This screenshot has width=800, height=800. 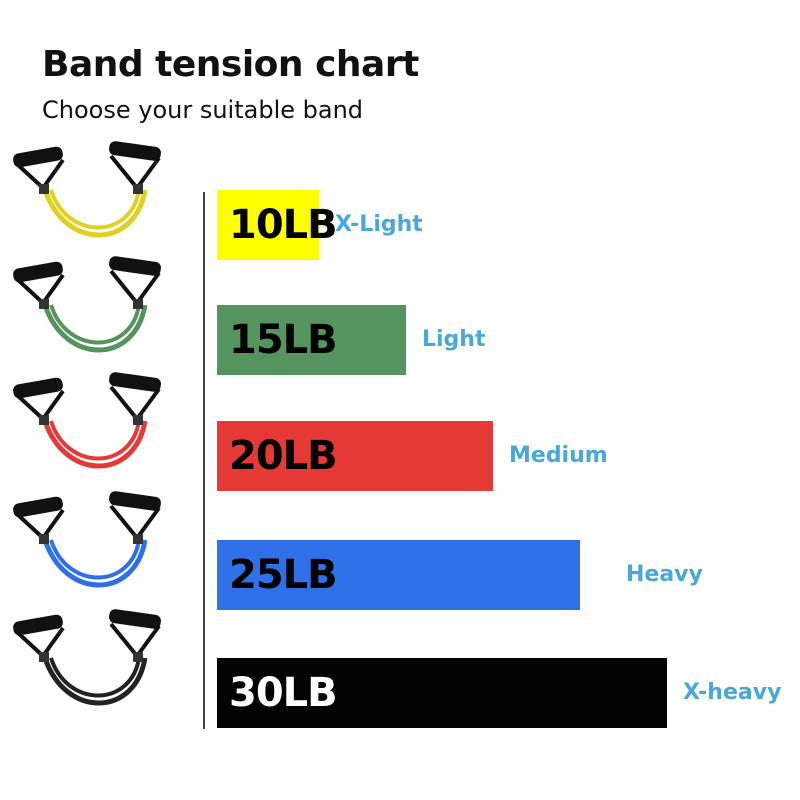 I want to click on chart-title: Band tension chart, so click(x=230, y=64).